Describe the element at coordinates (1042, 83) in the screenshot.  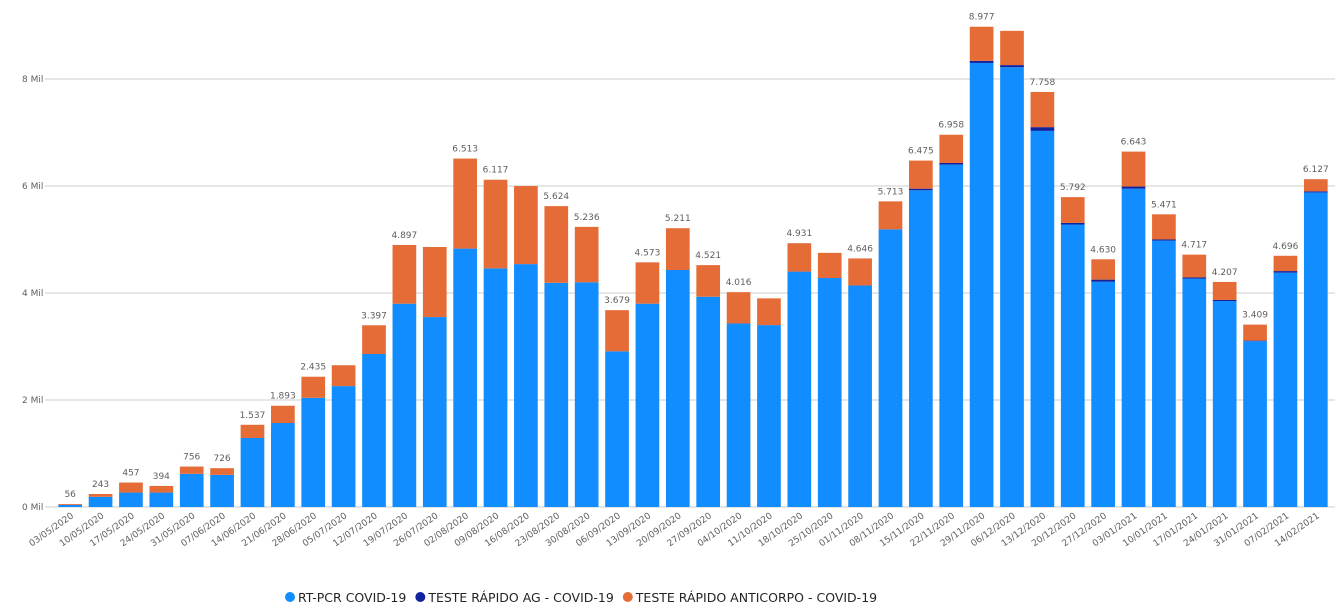
I see `total-label: 7.758` at that location.